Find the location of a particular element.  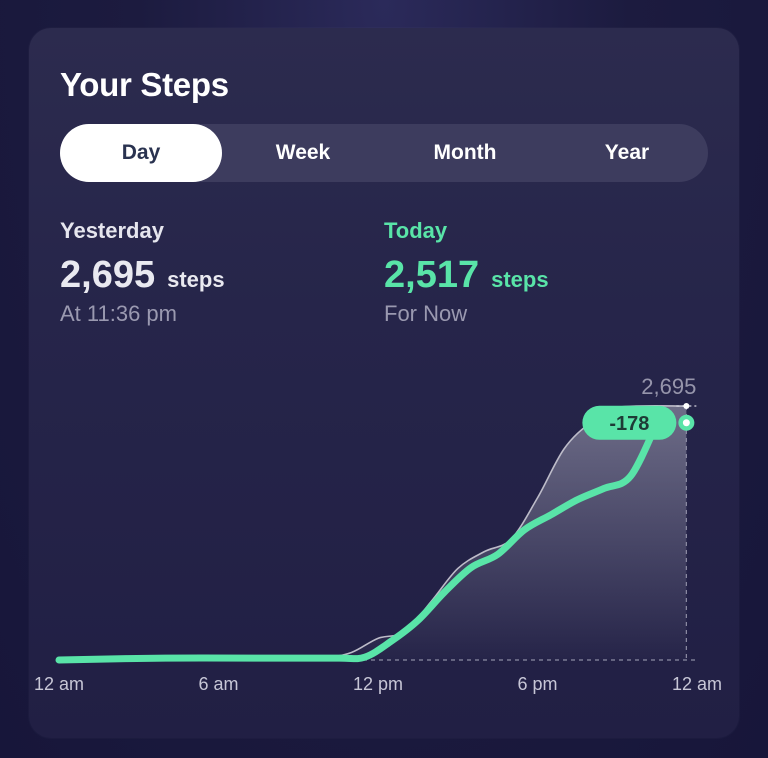

today-end-dot-center is located at coordinates (686, 423).